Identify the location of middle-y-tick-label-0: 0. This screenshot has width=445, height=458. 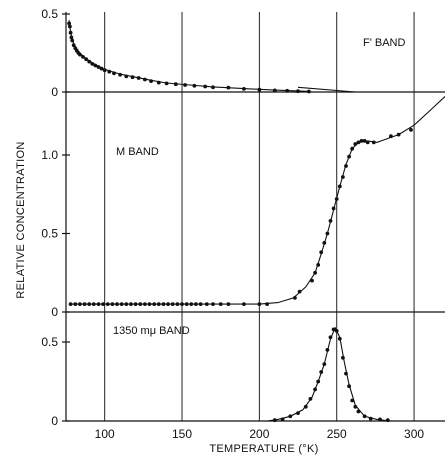
(54, 312).